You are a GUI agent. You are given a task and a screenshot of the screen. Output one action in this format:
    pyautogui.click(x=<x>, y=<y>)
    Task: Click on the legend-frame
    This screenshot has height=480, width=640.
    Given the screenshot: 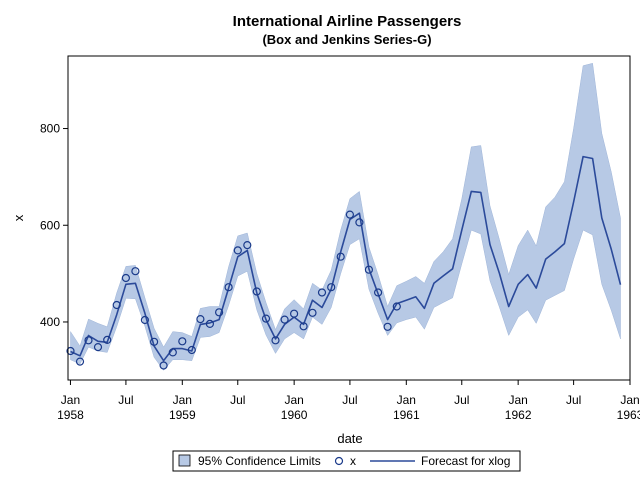 What is the action you would take?
    pyautogui.click(x=346, y=461)
    